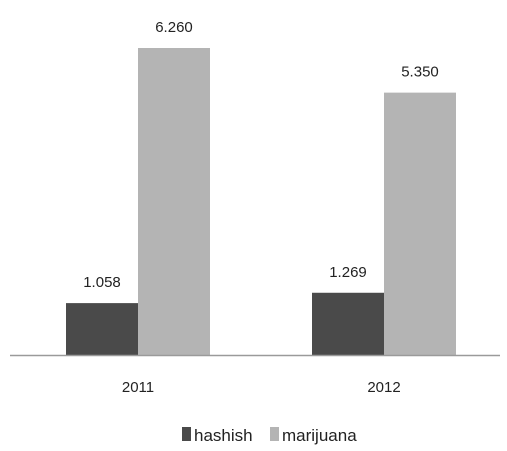 Image resolution: width=507 pixels, height=451 pixels. Describe the element at coordinates (102, 329) in the screenshot. I see `bar-hashish-2011` at that location.